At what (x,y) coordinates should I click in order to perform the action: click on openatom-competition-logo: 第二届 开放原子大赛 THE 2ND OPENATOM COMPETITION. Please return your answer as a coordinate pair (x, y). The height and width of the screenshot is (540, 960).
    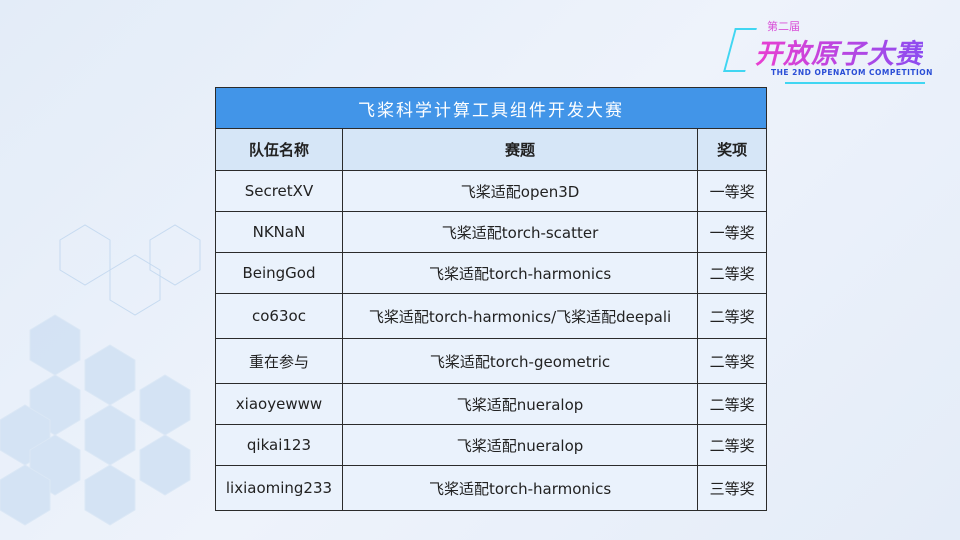
    Looking at the image, I should click on (829, 49).